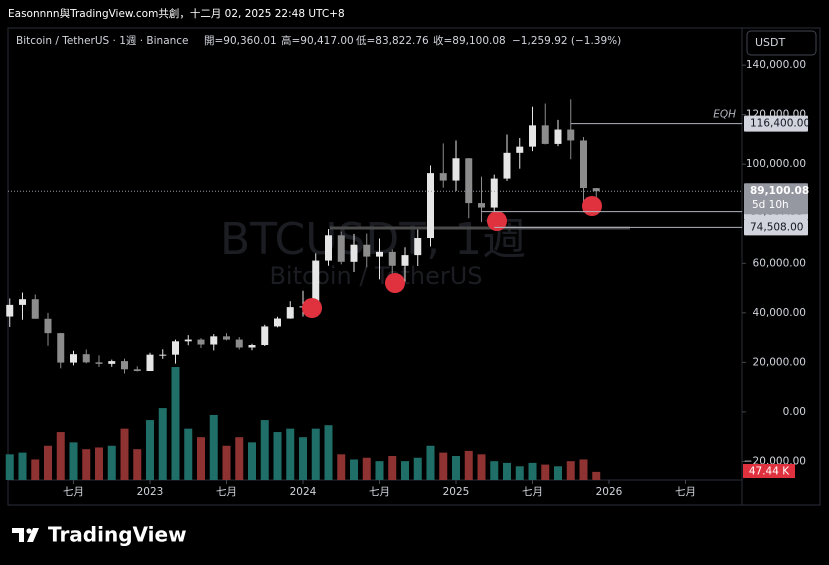  Describe the element at coordinates (780, 124) in the screenshot. I see `level-label: 116,400.00` at that location.